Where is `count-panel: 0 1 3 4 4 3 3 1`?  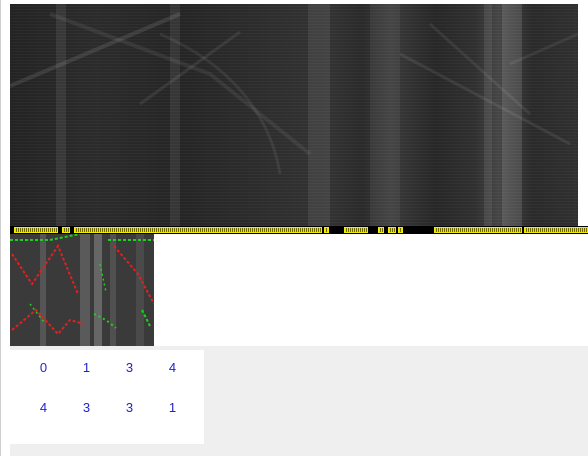
count-panel: 0 1 3 4 4 3 3 1 is located at coordinates (107, 397).